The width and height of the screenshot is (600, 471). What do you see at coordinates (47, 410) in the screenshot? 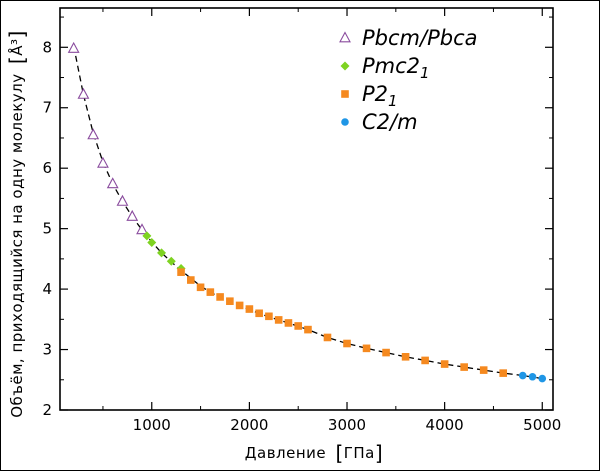
I see `y-tick-label-2: 2` at bounding box center [47, 410].